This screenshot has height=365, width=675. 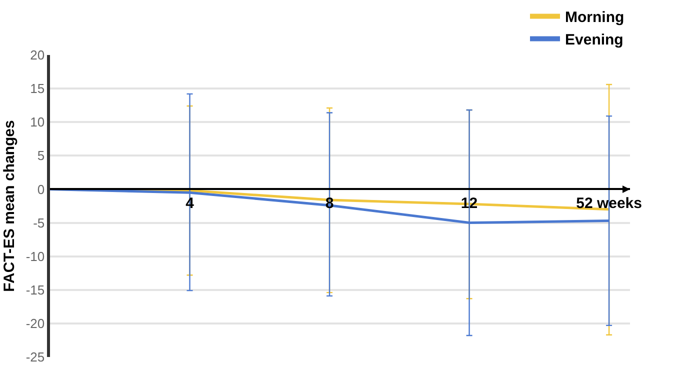 What do you see at coordinates (9, 206) in the screenshot?
I see `y-axis-title: FACT-ES mean changes` at bounding box center [9, 206].